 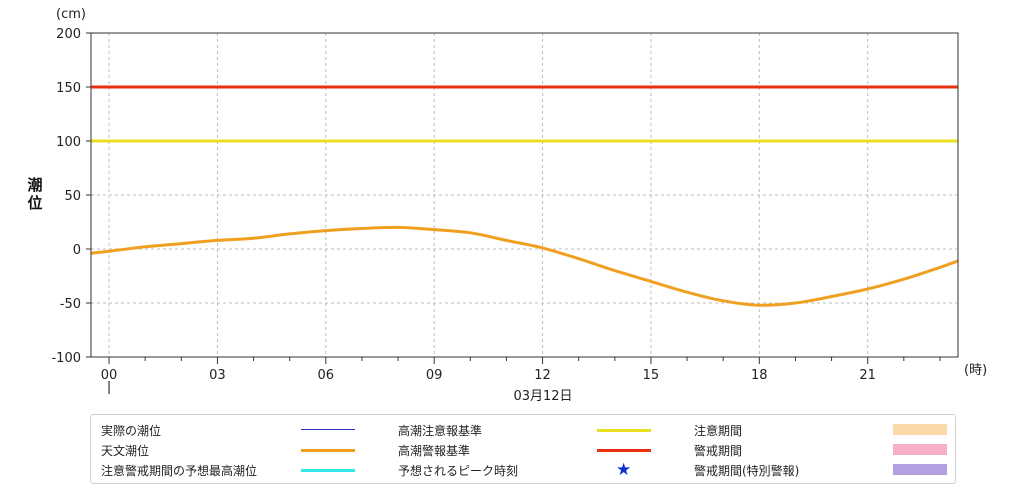 What do you see at coordinates (77, 250) in the screenshot?
I see `y-tick-label: 0` at bounding box center [77, 250].